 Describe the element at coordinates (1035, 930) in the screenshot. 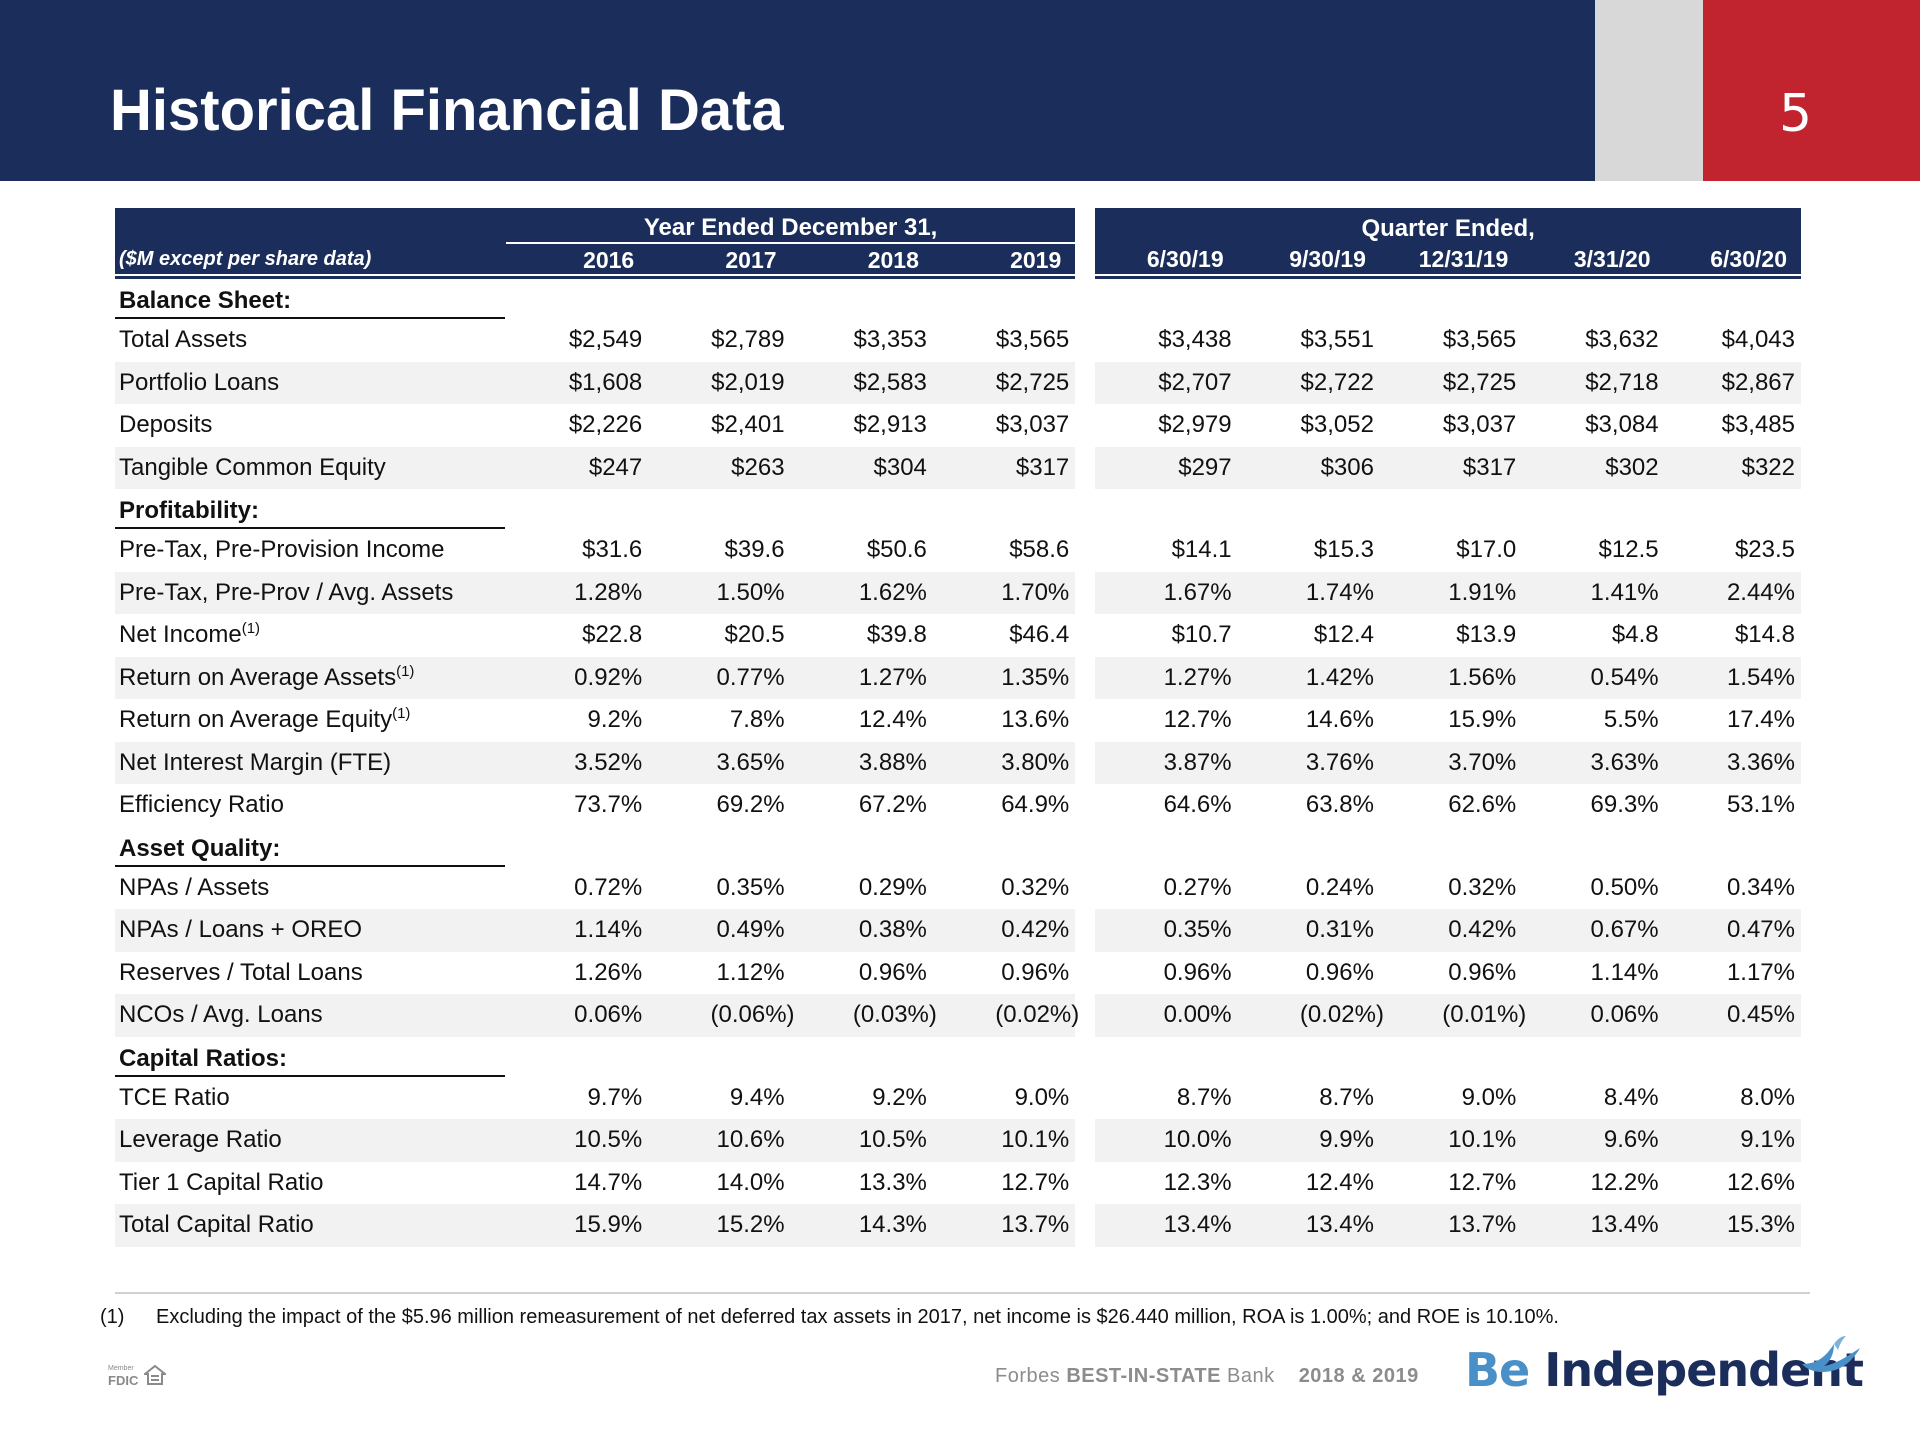

I see `cell-value: 0.42%` at that location.